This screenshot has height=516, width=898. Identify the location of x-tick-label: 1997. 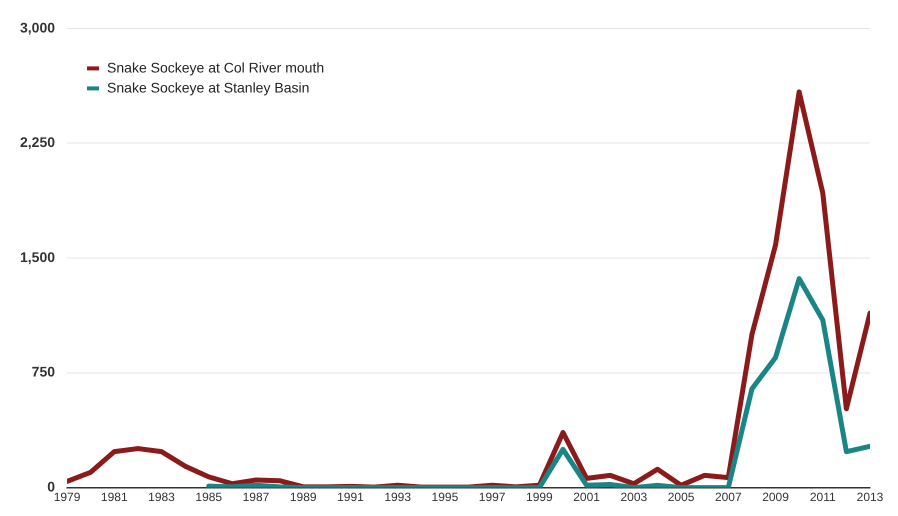
(492, 497).